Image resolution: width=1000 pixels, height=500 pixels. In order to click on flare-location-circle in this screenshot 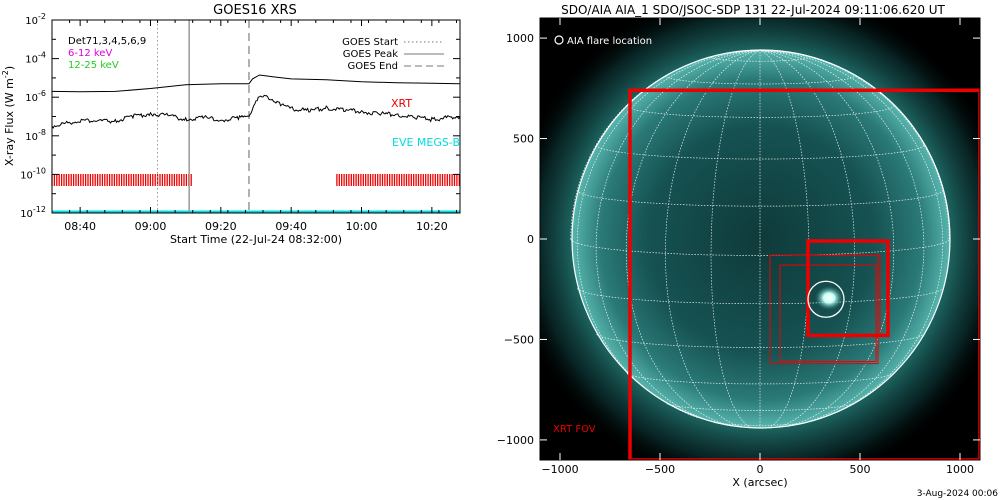, I will do `click(826, 299)`.